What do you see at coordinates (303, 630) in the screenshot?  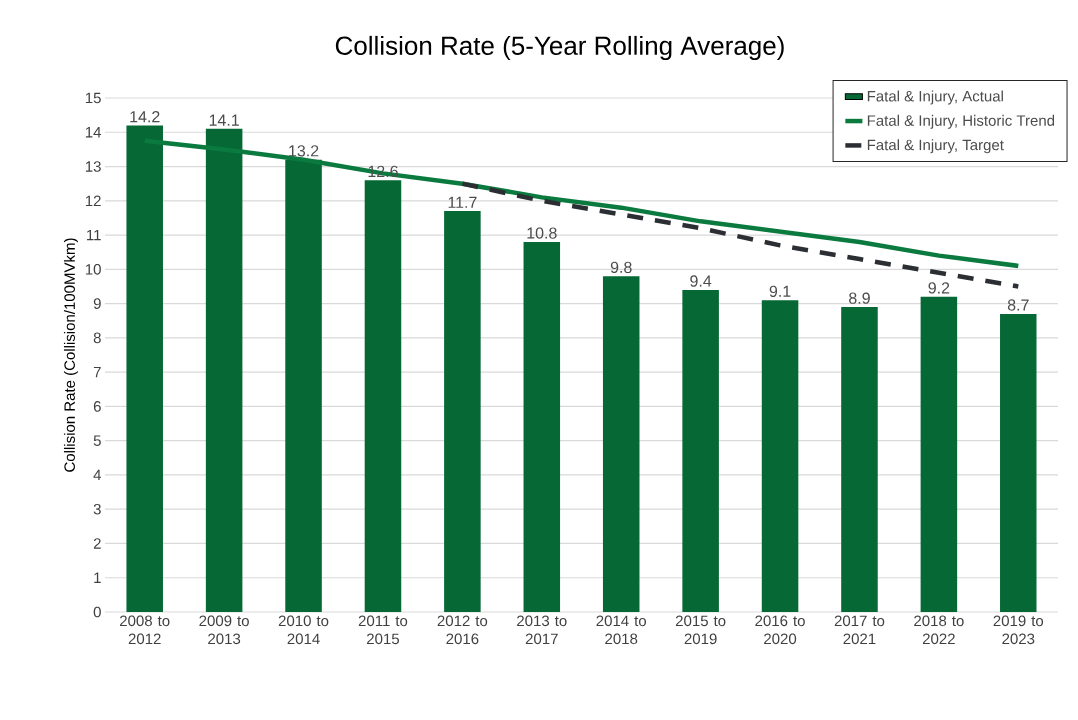 I see `x-tick-label: 2010 to 2014` at bounding box center [303, 630].